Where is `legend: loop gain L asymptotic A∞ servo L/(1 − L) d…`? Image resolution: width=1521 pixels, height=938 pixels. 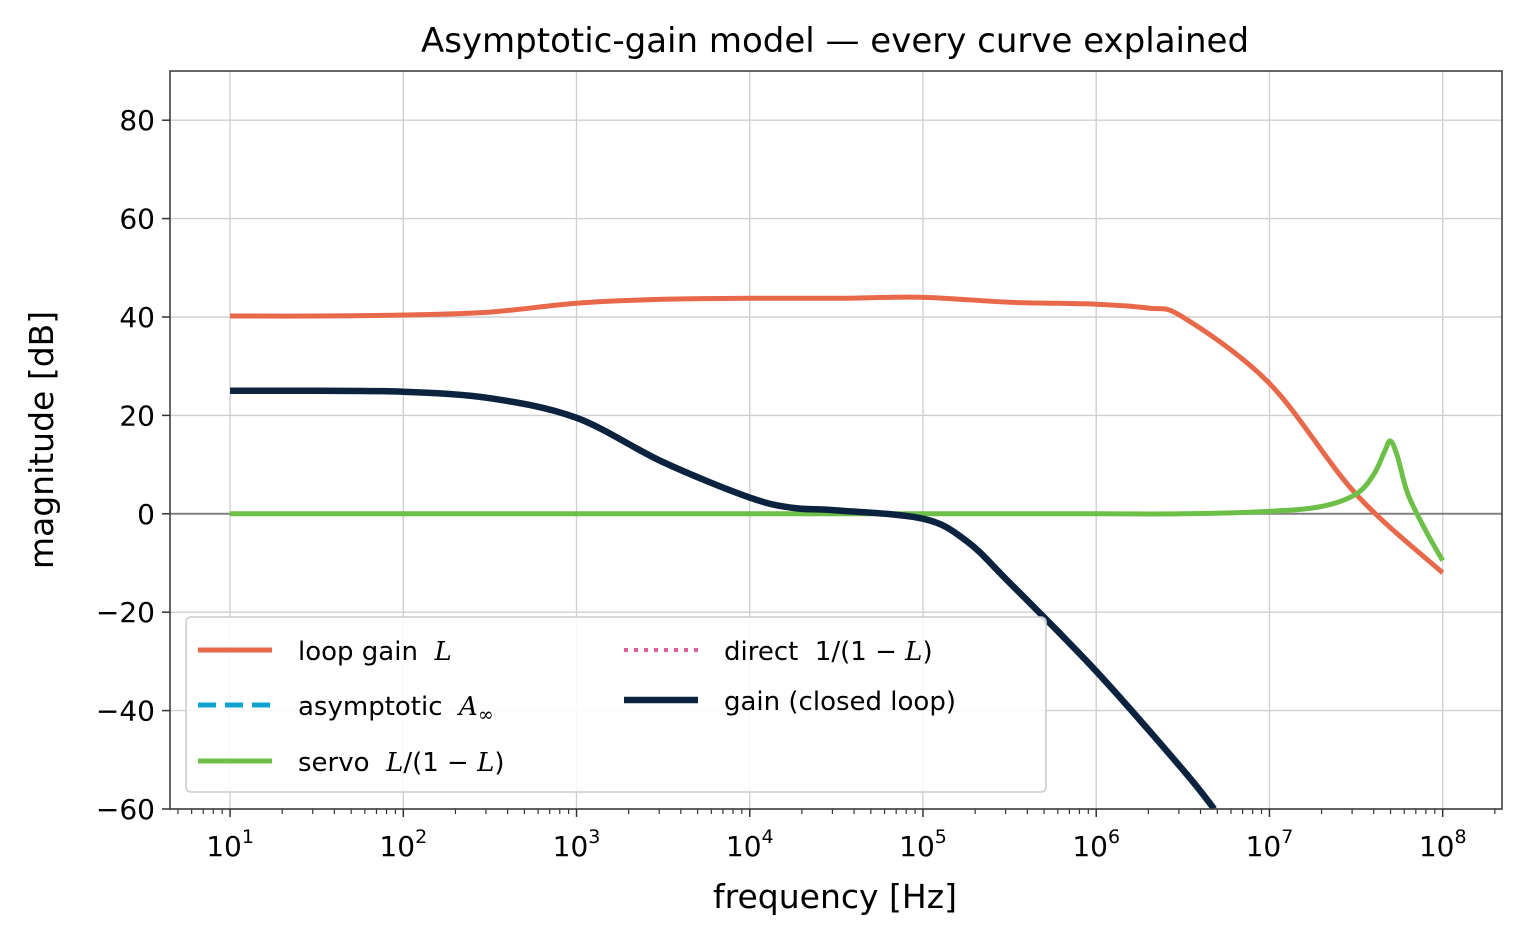
legend: loop gain L asymptotic A∞ servo L/(1 − L) d… is located at coordinates (616, 704).